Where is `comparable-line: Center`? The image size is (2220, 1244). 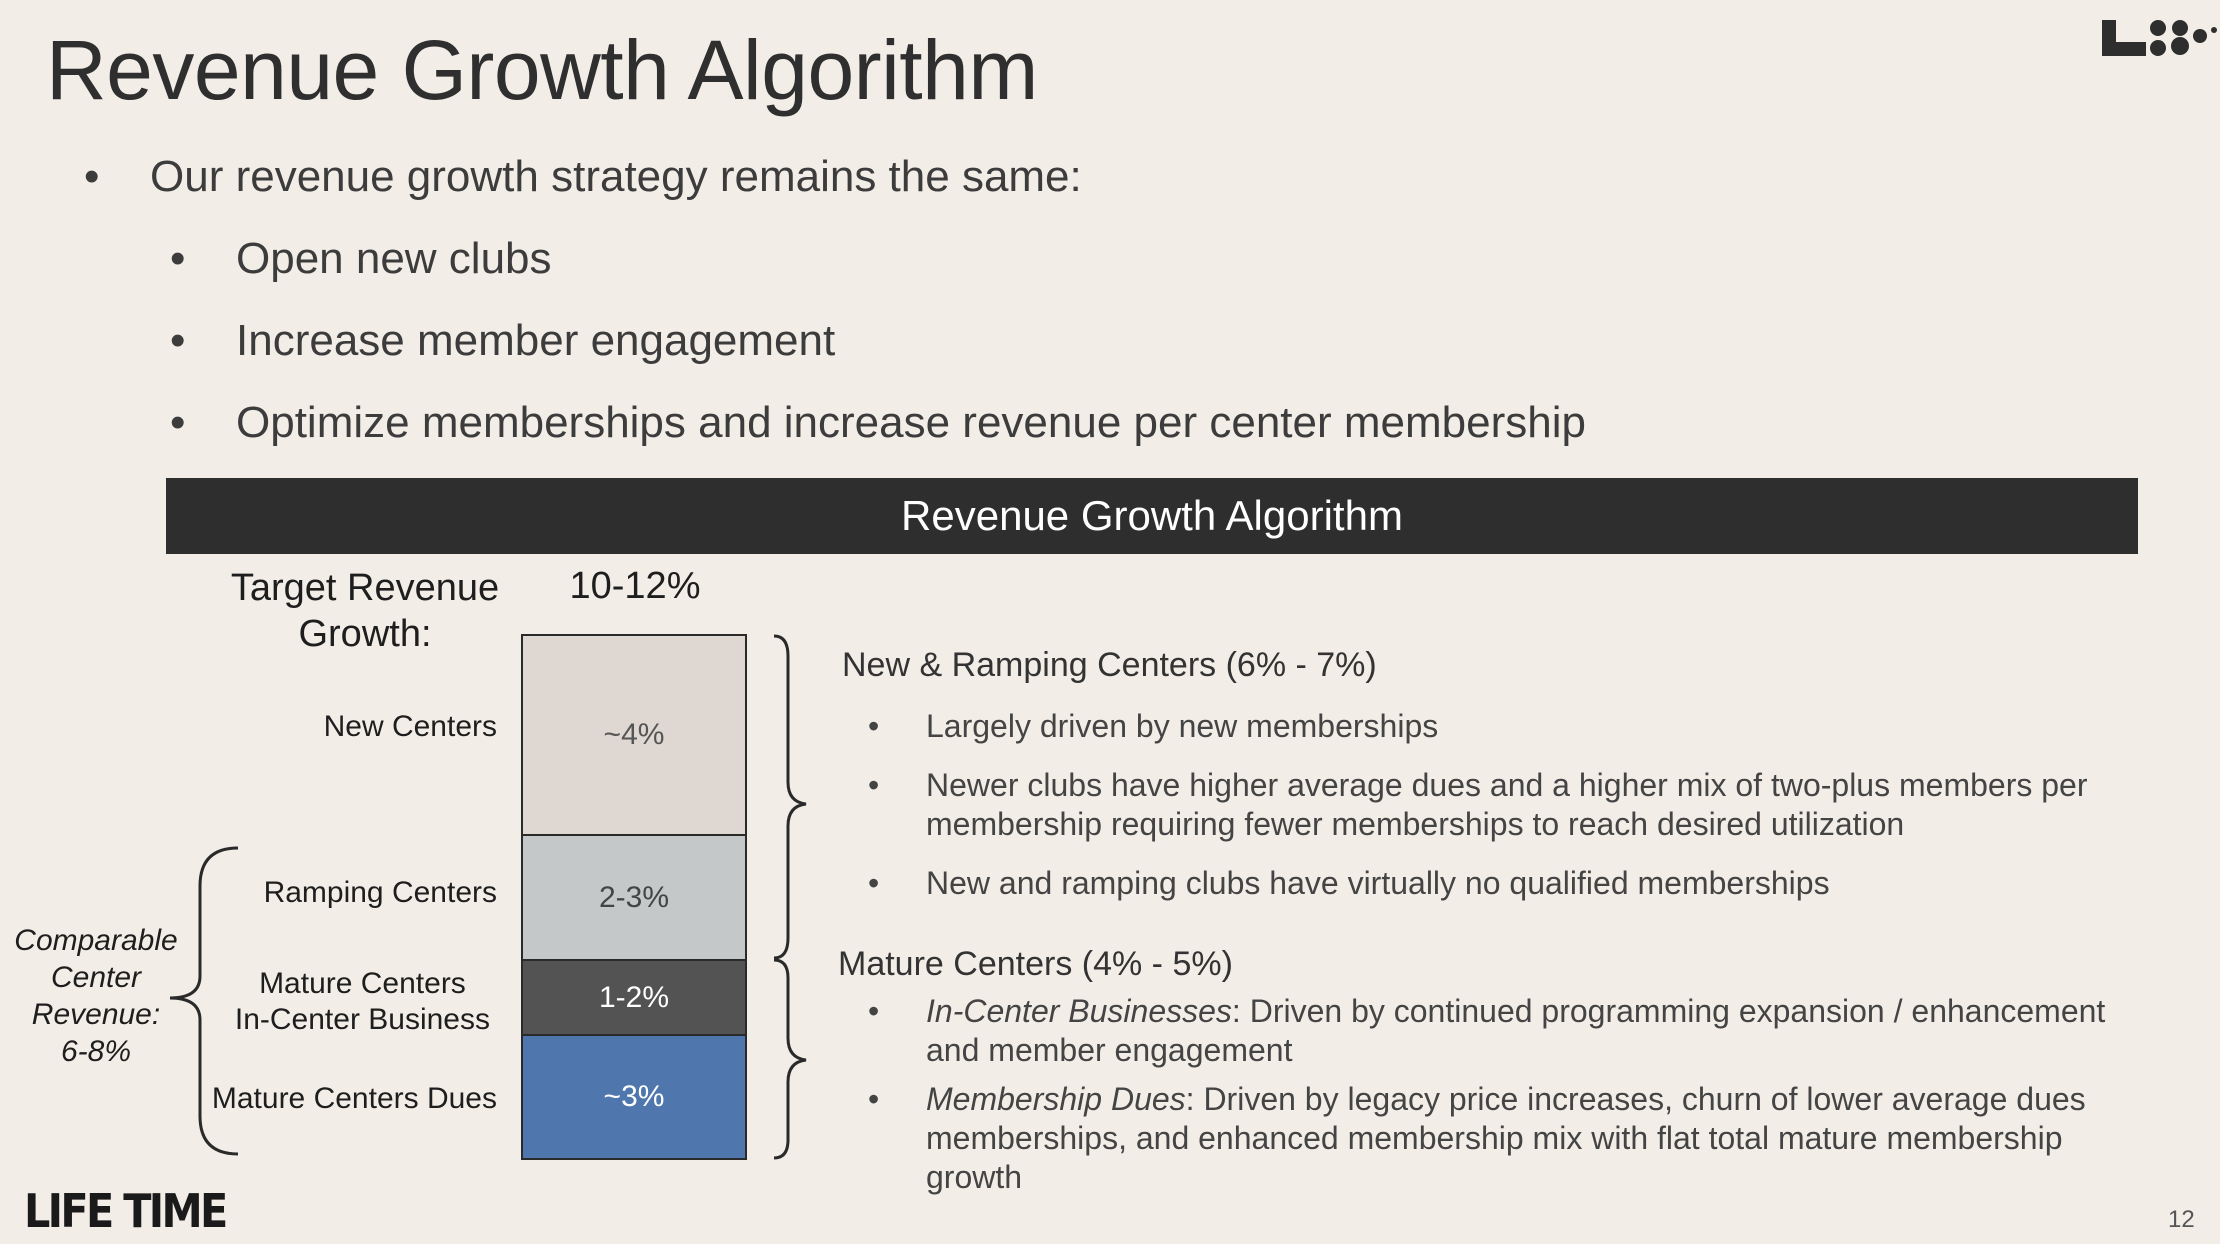 comparable-line: Center is located at coordinates (96, 977).